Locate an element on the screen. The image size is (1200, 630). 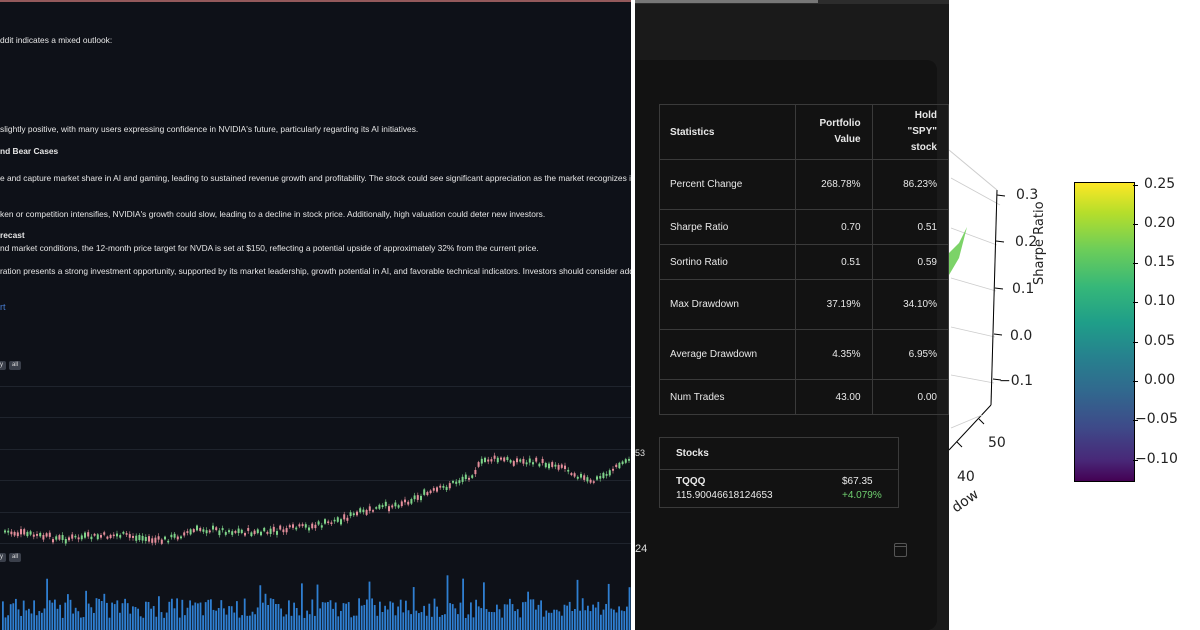
top-accent-line is located at coordinates (315, 1).